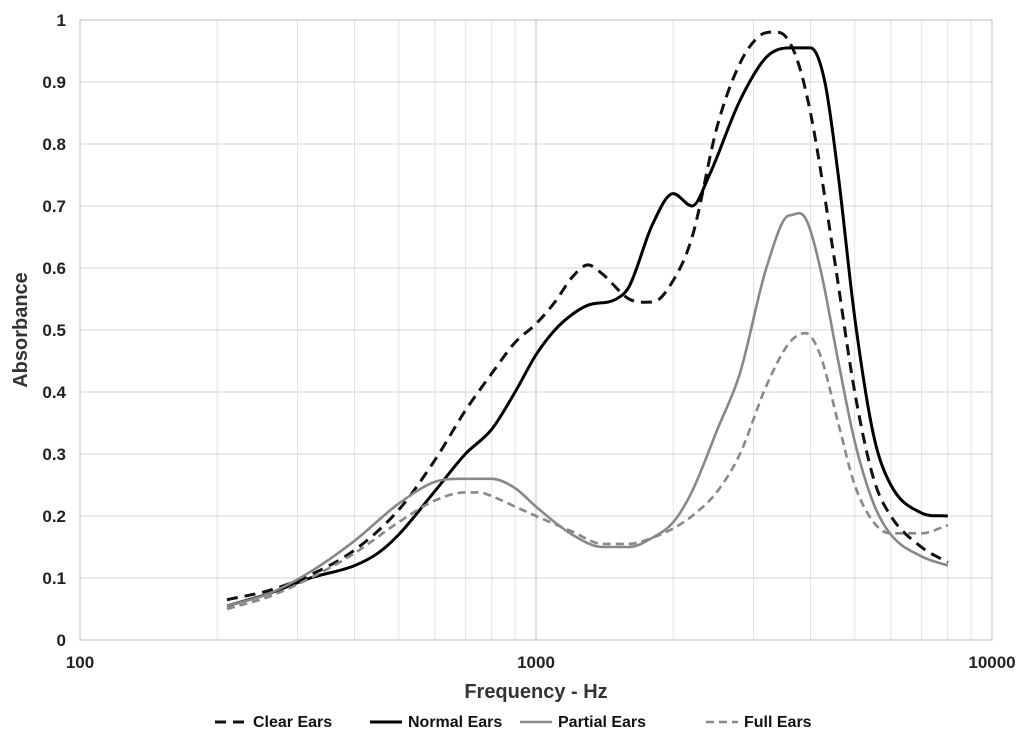 Image resolution: width=1025 pixels, height=747 pixels. I want to click on legend-label-partial-ears: Partial Ears, so click(602, 722).